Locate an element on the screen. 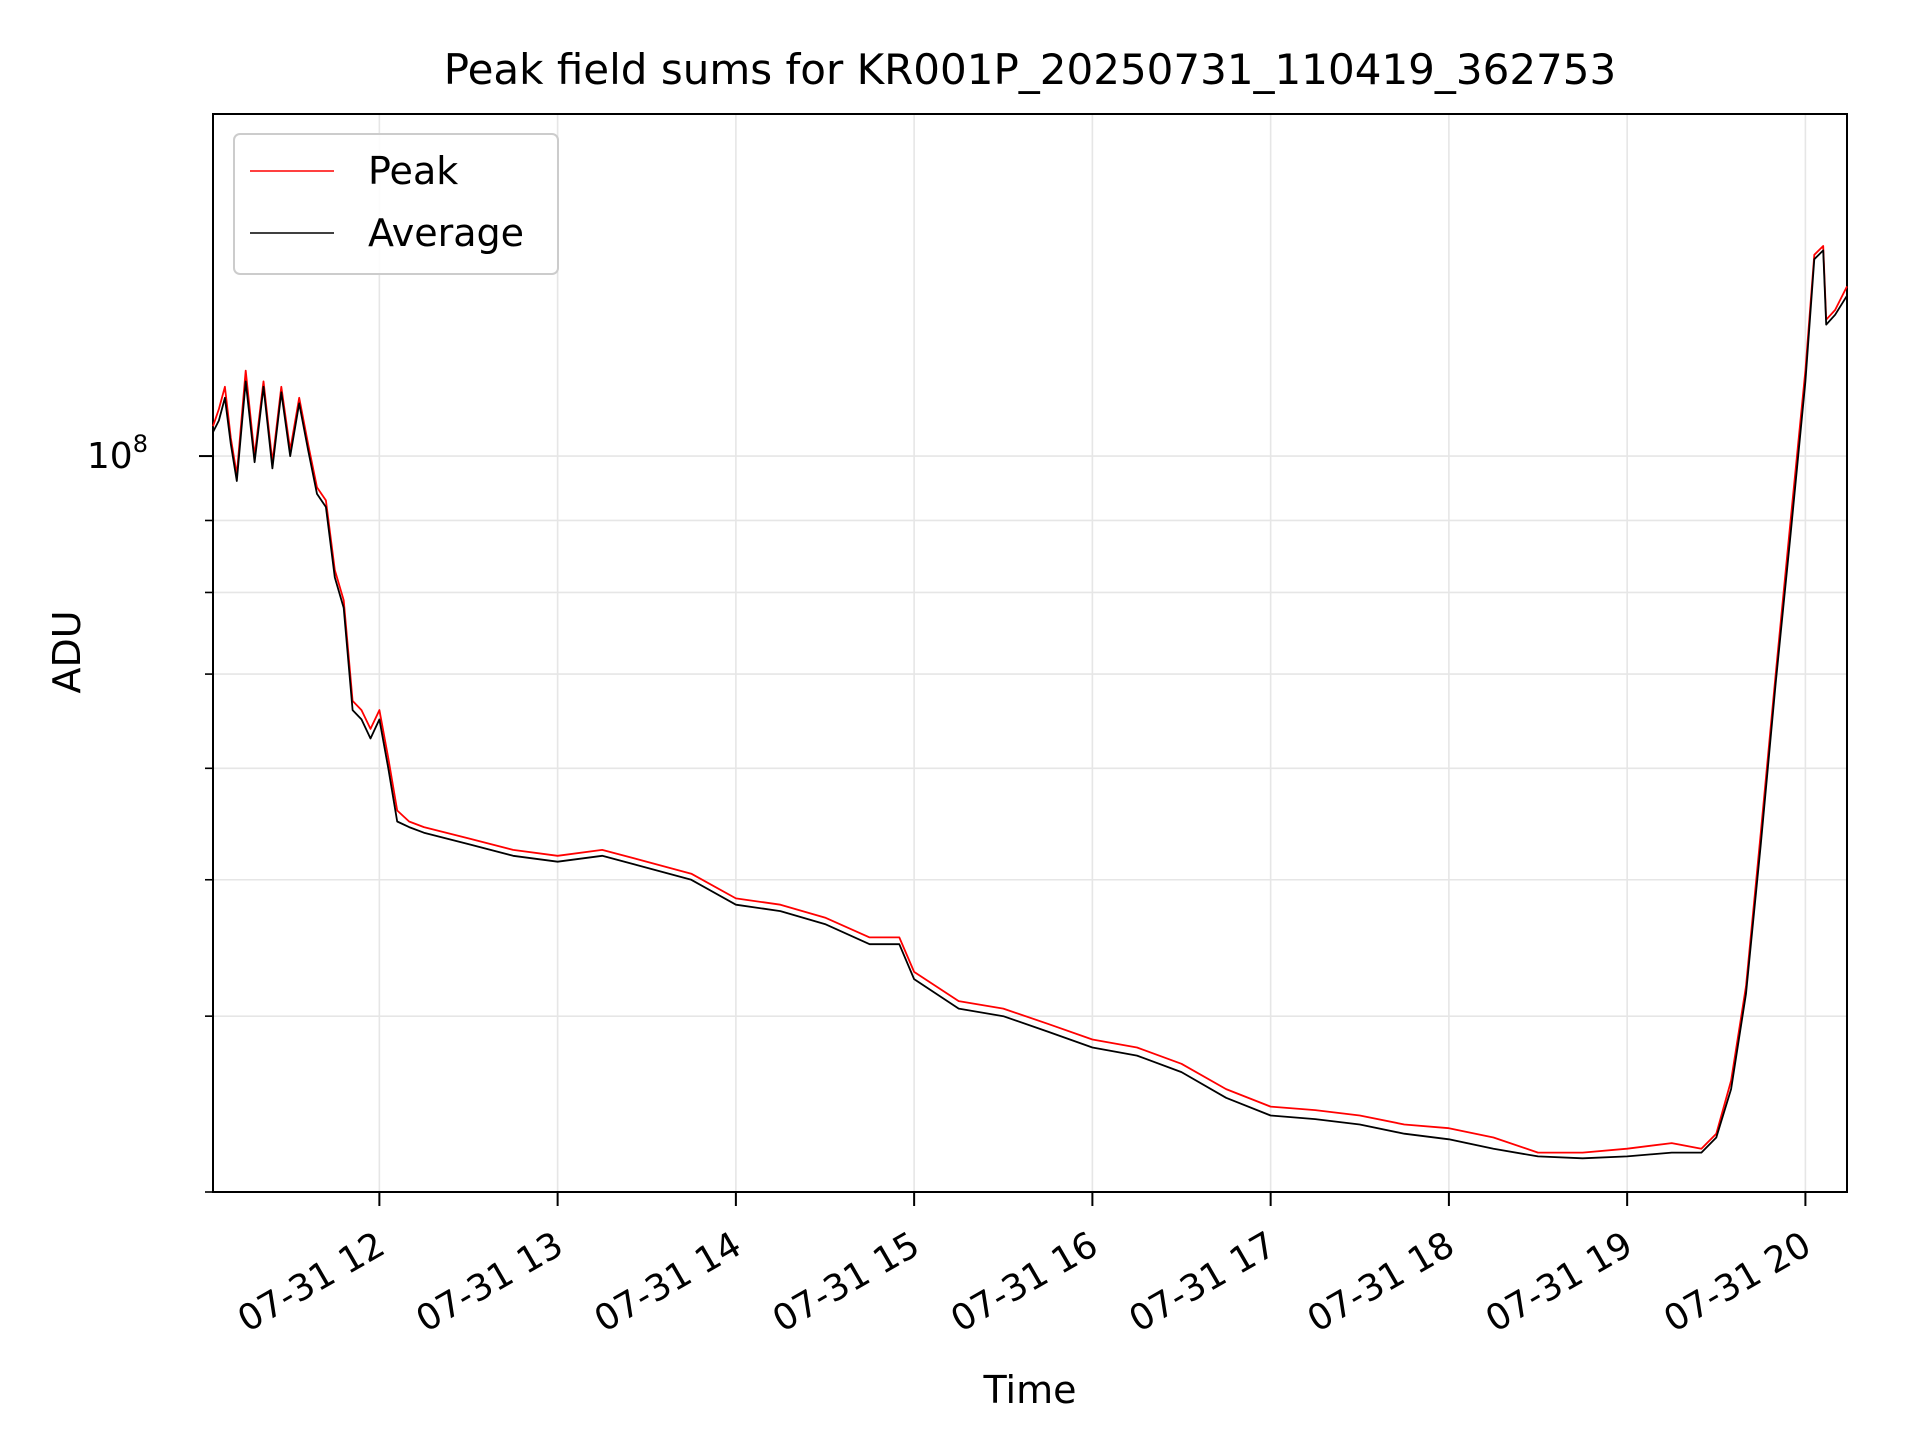 Image resolution: width=1920 pixels, height=1440 pixels. x-axis-label: Time is located at coordinates (1030, 1390).